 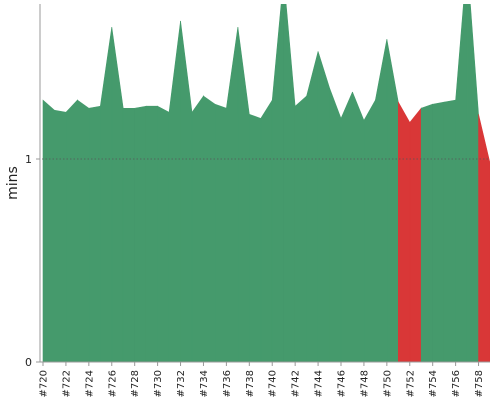 What do you see at coordinates (204, 383) in the screenshot?
I see `x-tick-label-734: #734` at bounding box center [204, 383].